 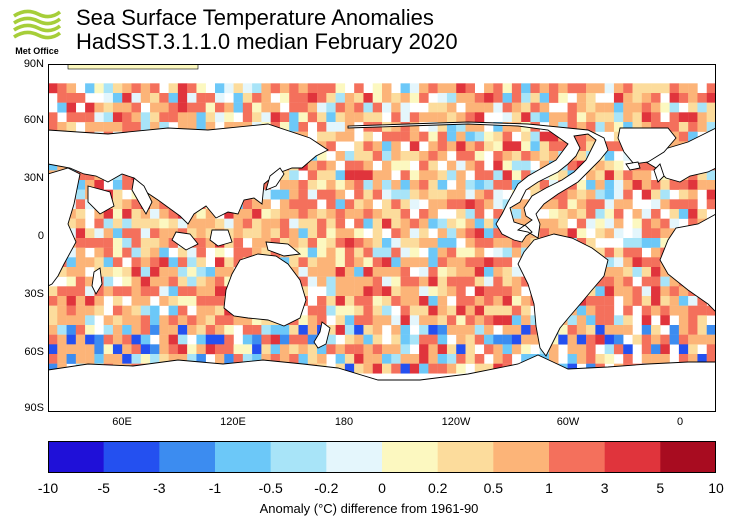 I want to click on colorbar-tick-label: 0.5, so click(x=493, y=488).